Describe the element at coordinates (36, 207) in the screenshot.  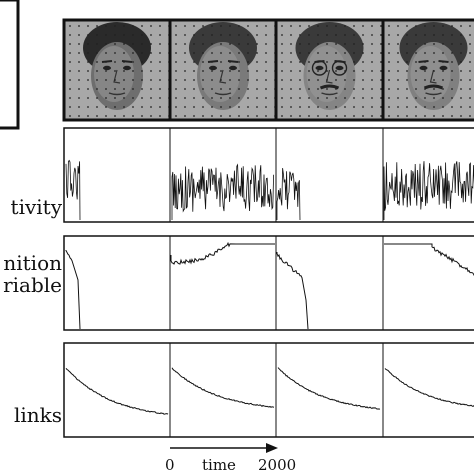
I see `activity-label: tivity` at that location.